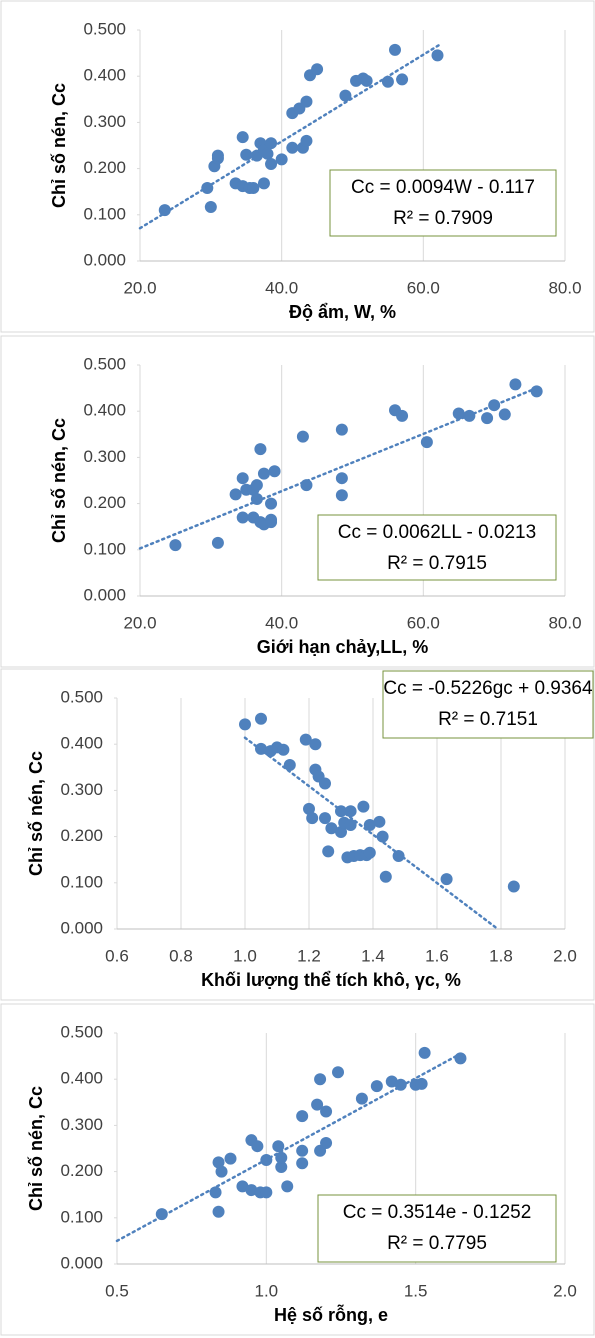  What do you see at coordinates (245, 955) in the screenshot?
I see `x-tick-label: 1.0` at bounding box center [245, 955].